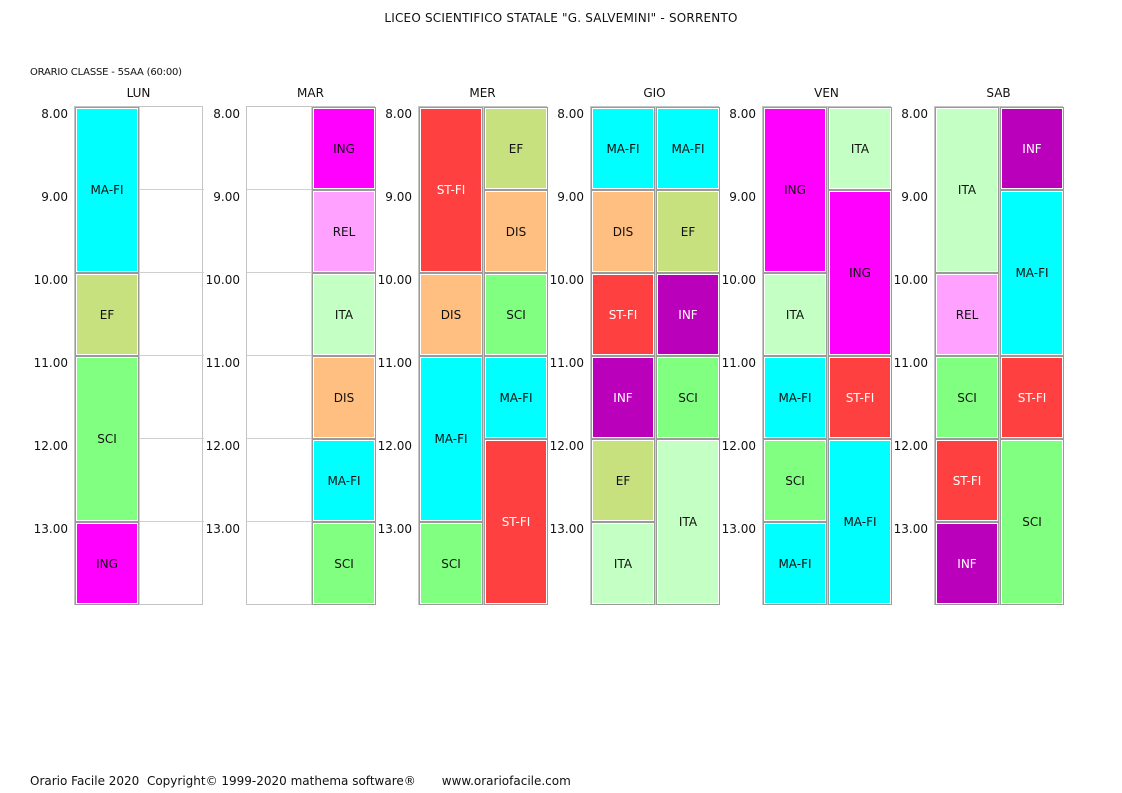 This screenshot has width=1122, height=793. What do you see at coordinates (106, 72) in the screenshot?
I see `class-label: ORARIO CLASSE - 5SAA (60:00)` at bounding box center [106, 72].